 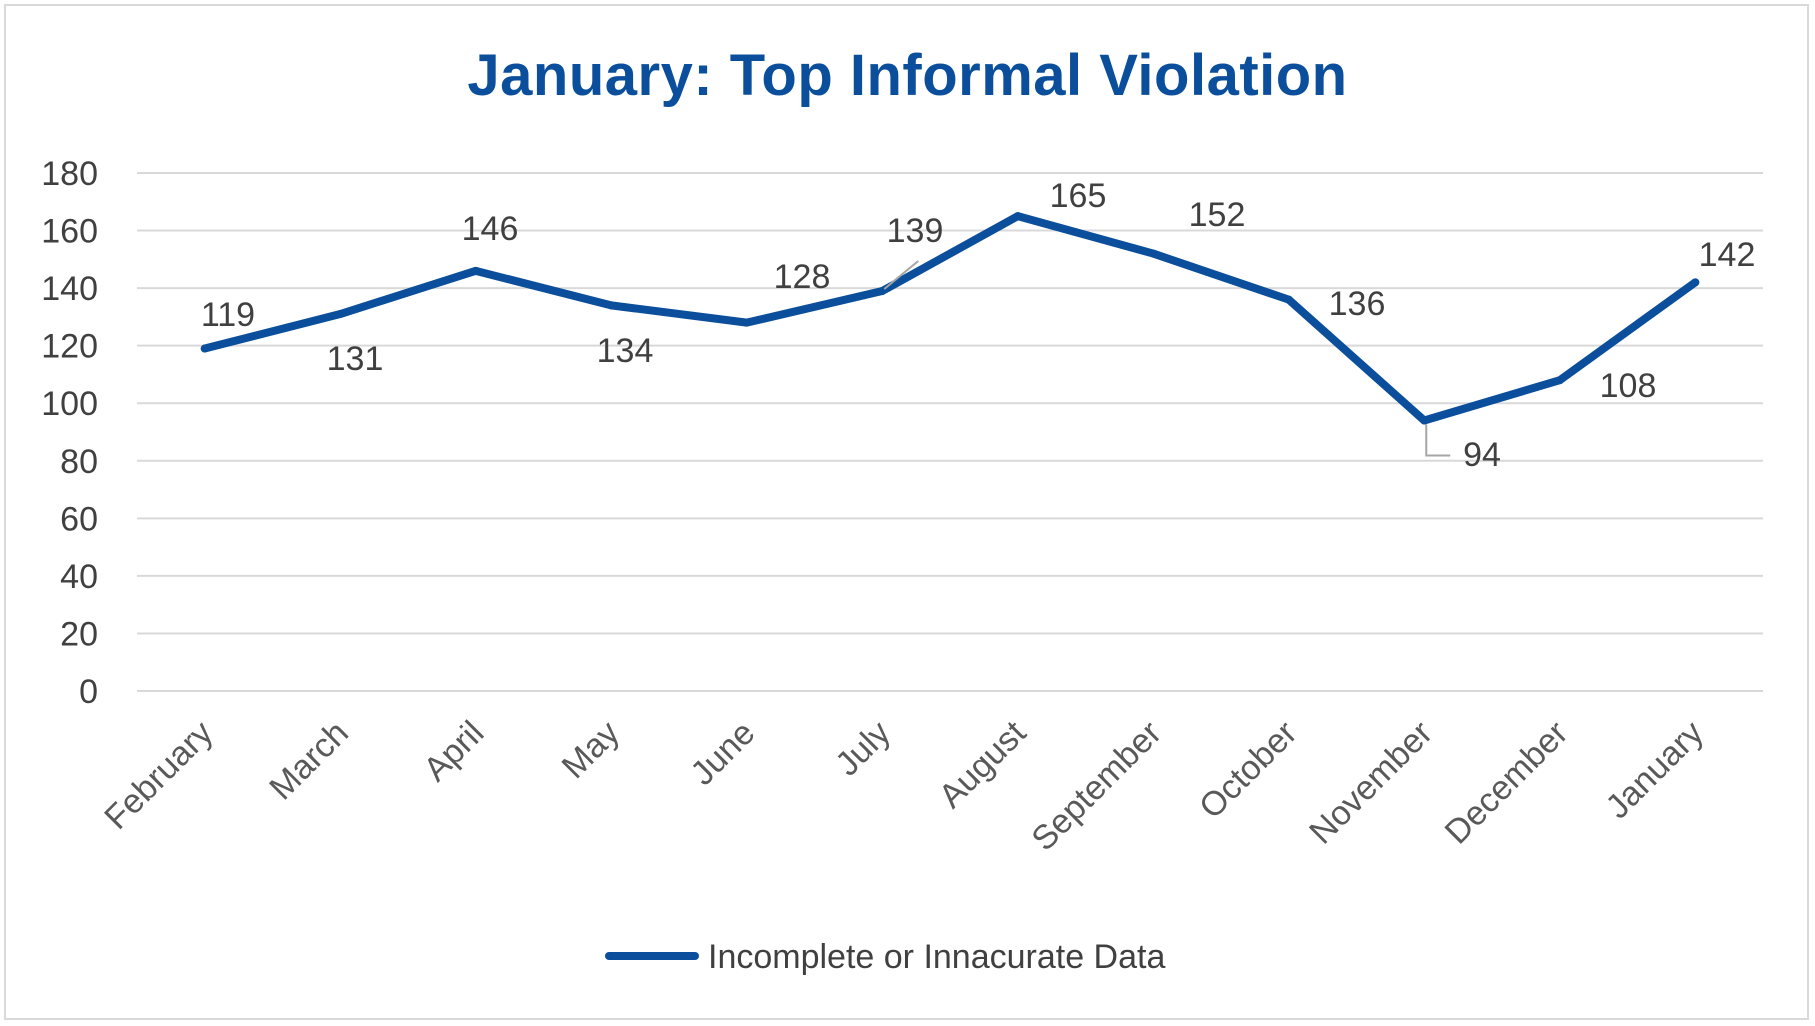 I want to click on data-label: 94, so click(x=1482, y=455).